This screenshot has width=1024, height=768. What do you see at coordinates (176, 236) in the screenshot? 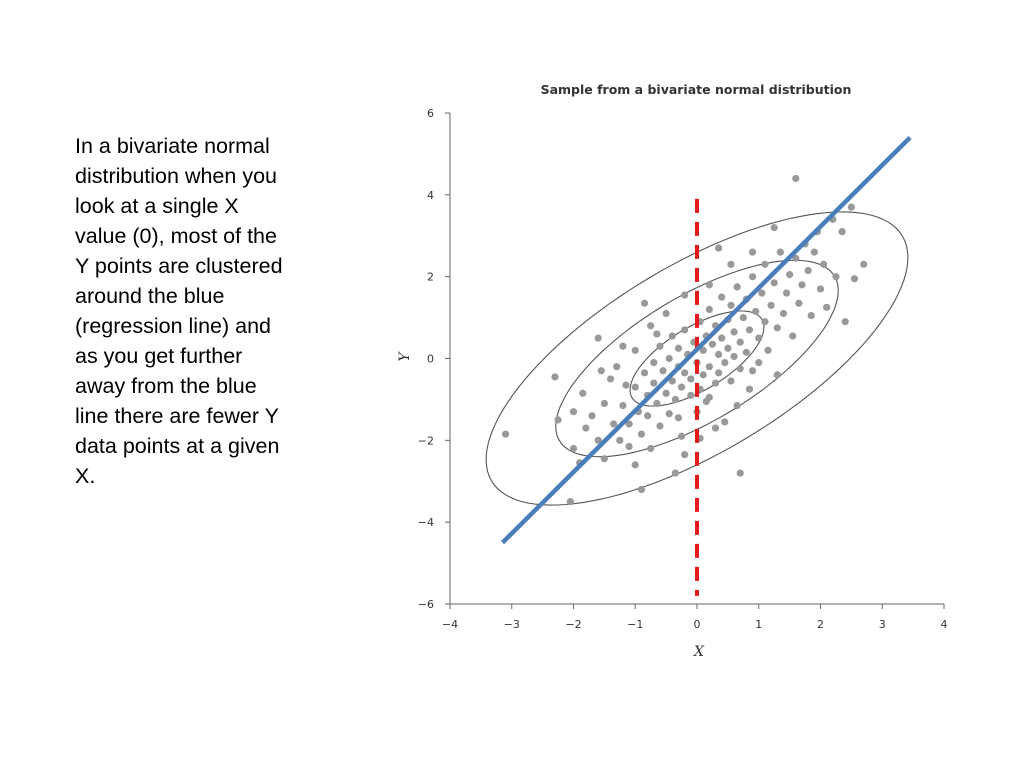
I see `caption-line: value (0), most of the` at bounding box center [176, 236].